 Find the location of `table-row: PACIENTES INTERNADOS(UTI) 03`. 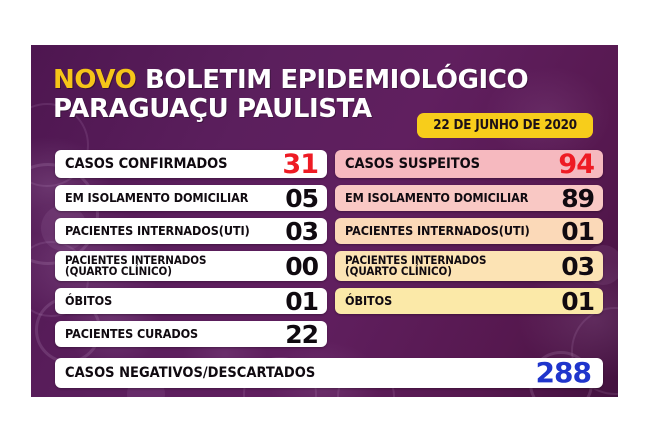

table-row: PACIENTES INTERNADOS(UTI) 03 is located at coordinates (191, 231).